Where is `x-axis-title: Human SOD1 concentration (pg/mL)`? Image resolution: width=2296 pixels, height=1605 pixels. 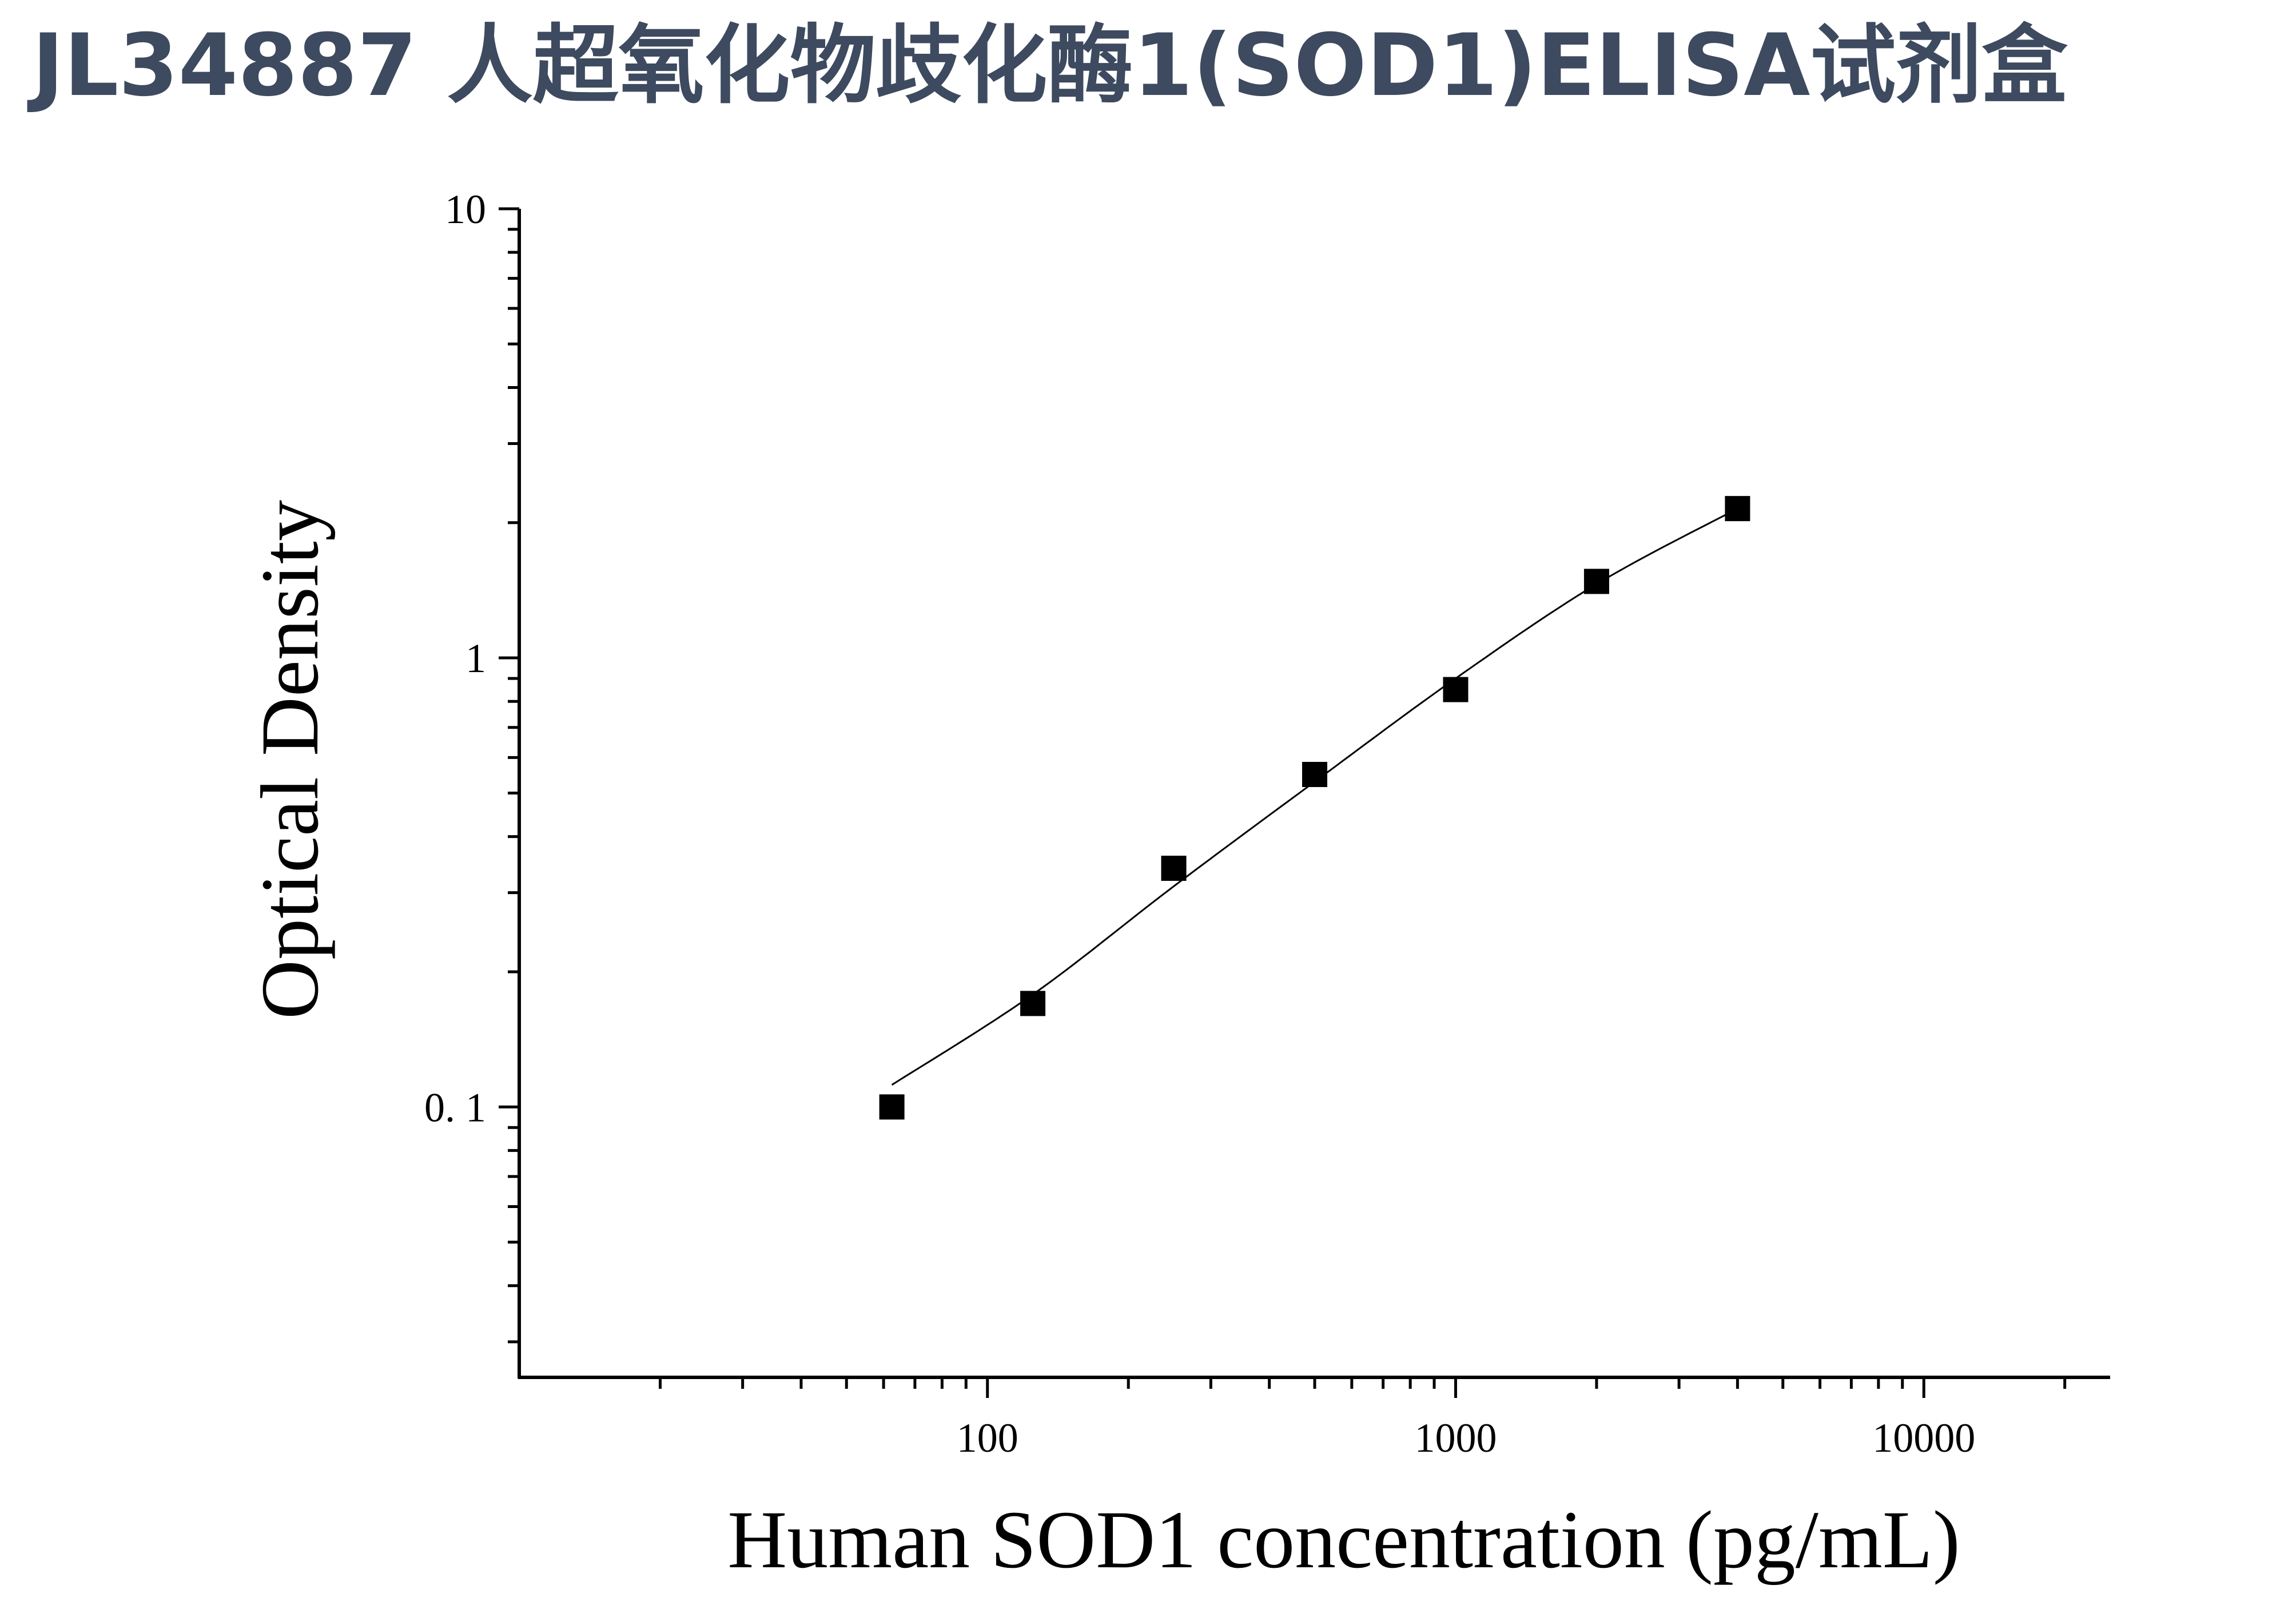 x-axis-title: Human SOD1 concentration (pg/mL) is located at coordinates (1343, 1540).